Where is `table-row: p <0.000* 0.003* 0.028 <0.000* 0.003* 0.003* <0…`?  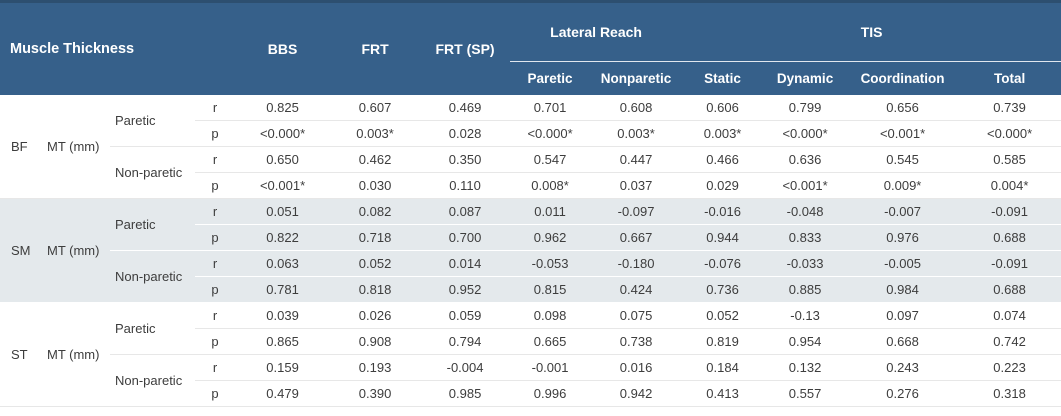 table-row: p <0.000* 0.003* 0.028 <0.000* 0.003* 0.003* <0… is located at coordinates (530, 133).